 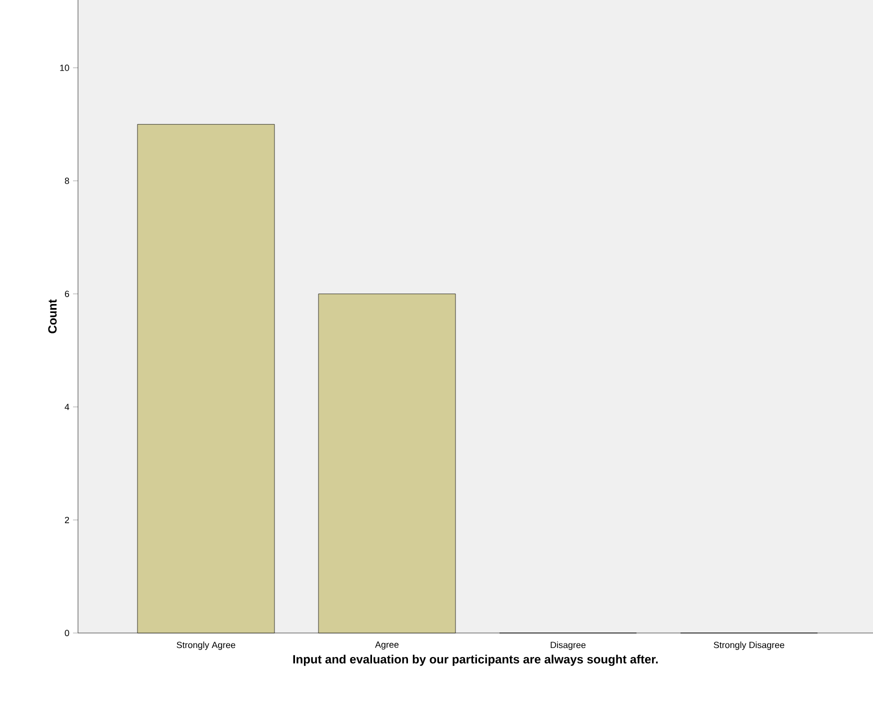 I want to click on y-tick-label: 2, so click(x=67, y=520).